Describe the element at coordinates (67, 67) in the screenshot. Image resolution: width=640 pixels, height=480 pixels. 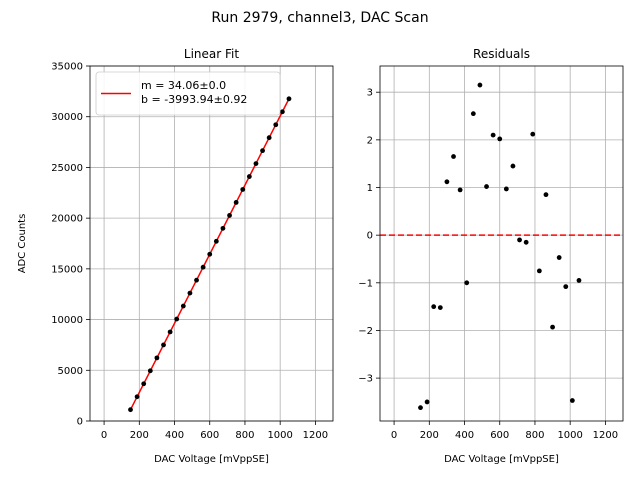
I see `linear-fit-y-tick-label: 35000` at that location.